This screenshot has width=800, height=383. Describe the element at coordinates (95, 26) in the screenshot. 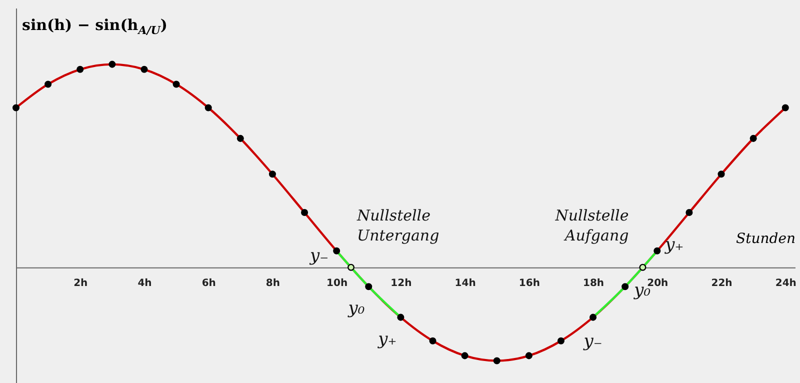

I see `y-axis-title: sin(h) − sin(h$_{A/U}$)` at that location.